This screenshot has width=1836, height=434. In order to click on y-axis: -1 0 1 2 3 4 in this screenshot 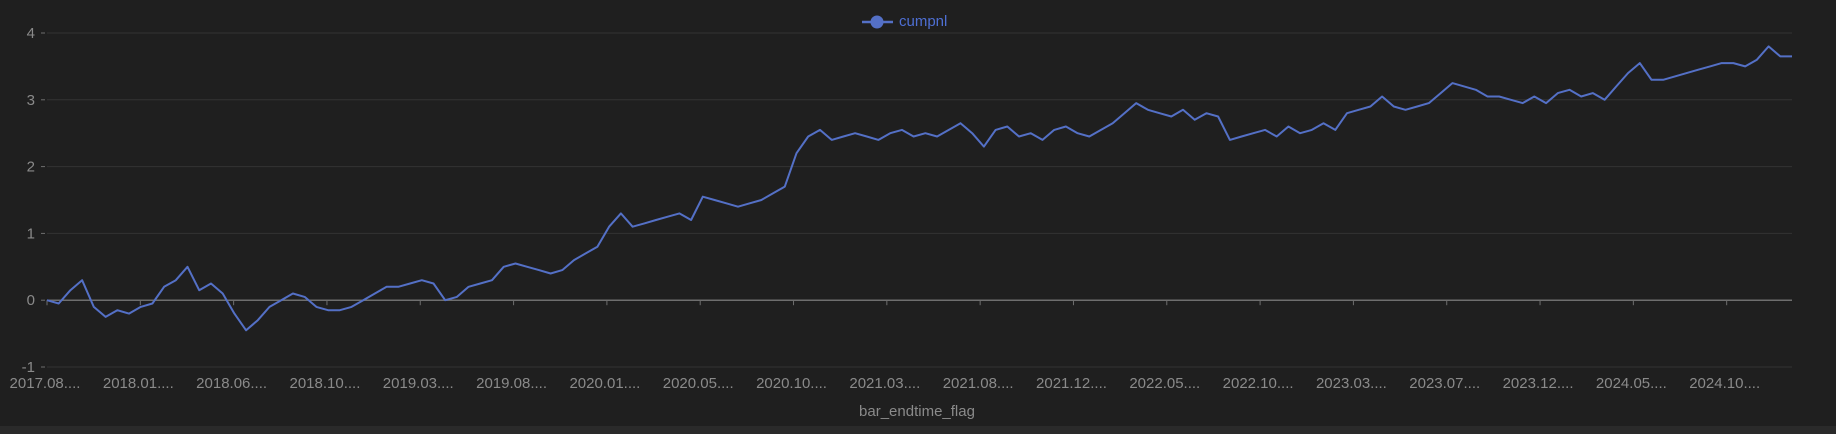, I will do `click(33, 200)`.